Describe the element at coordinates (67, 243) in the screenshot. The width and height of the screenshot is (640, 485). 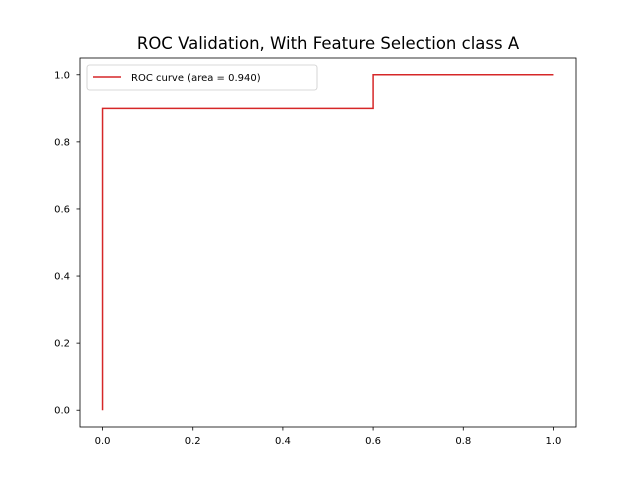
I see `y-axis: 0.0 0.2 0.4 0.6 0.8 1.0` at that location.